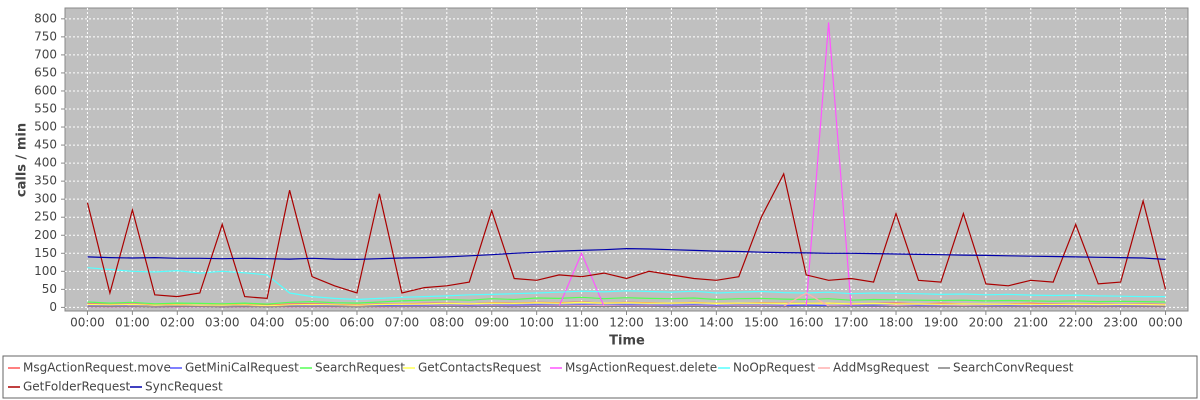 This screenshot has width=1200, height=400. I want to click on y-tick-label: 400, so click(45, 163).